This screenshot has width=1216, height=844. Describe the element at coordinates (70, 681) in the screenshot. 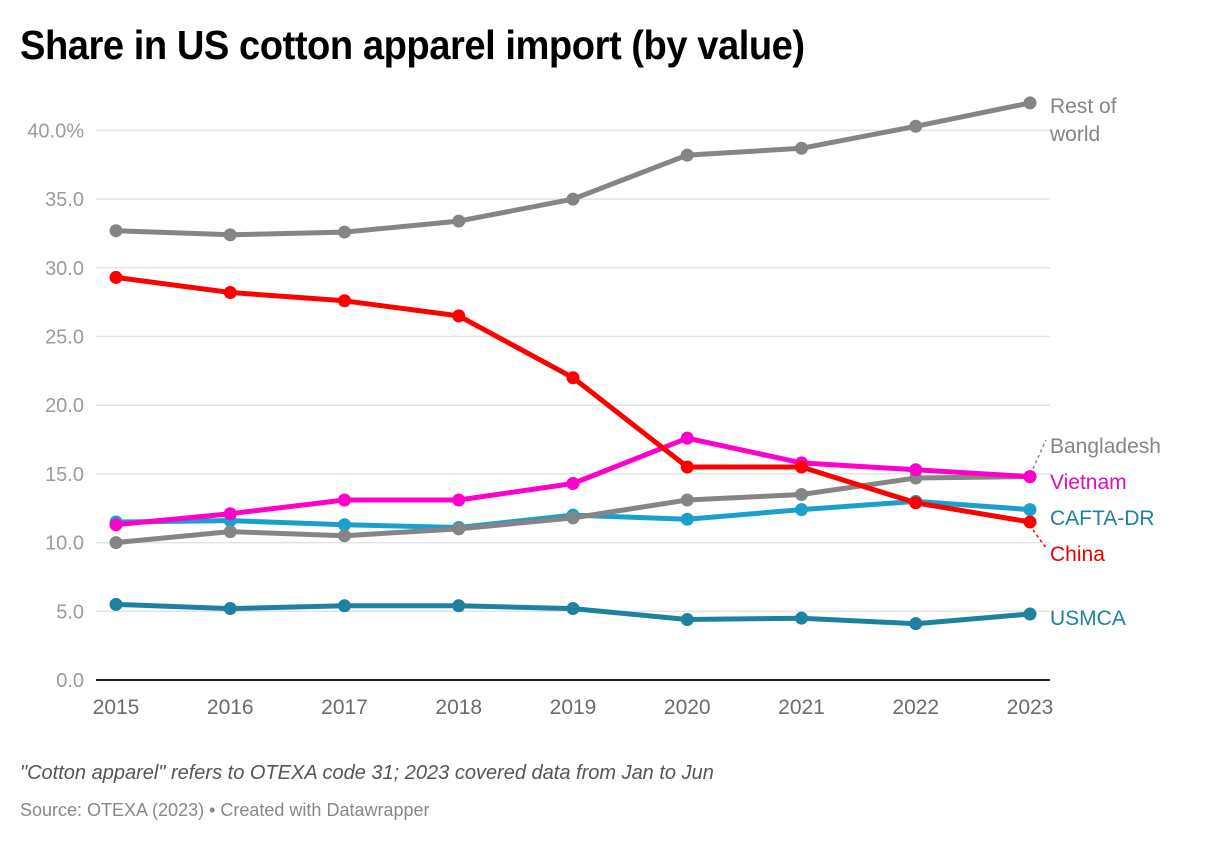

I see `y-tick-label: 0.0` at that location.